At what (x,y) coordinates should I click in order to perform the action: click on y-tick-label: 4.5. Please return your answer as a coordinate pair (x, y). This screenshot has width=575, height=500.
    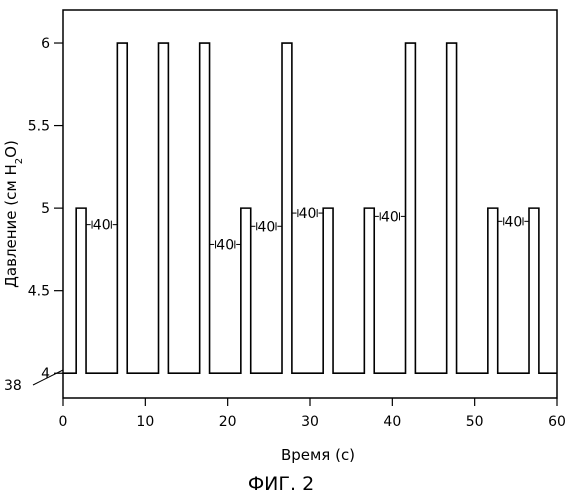
    Looking at the image, I should click on (39, 292).